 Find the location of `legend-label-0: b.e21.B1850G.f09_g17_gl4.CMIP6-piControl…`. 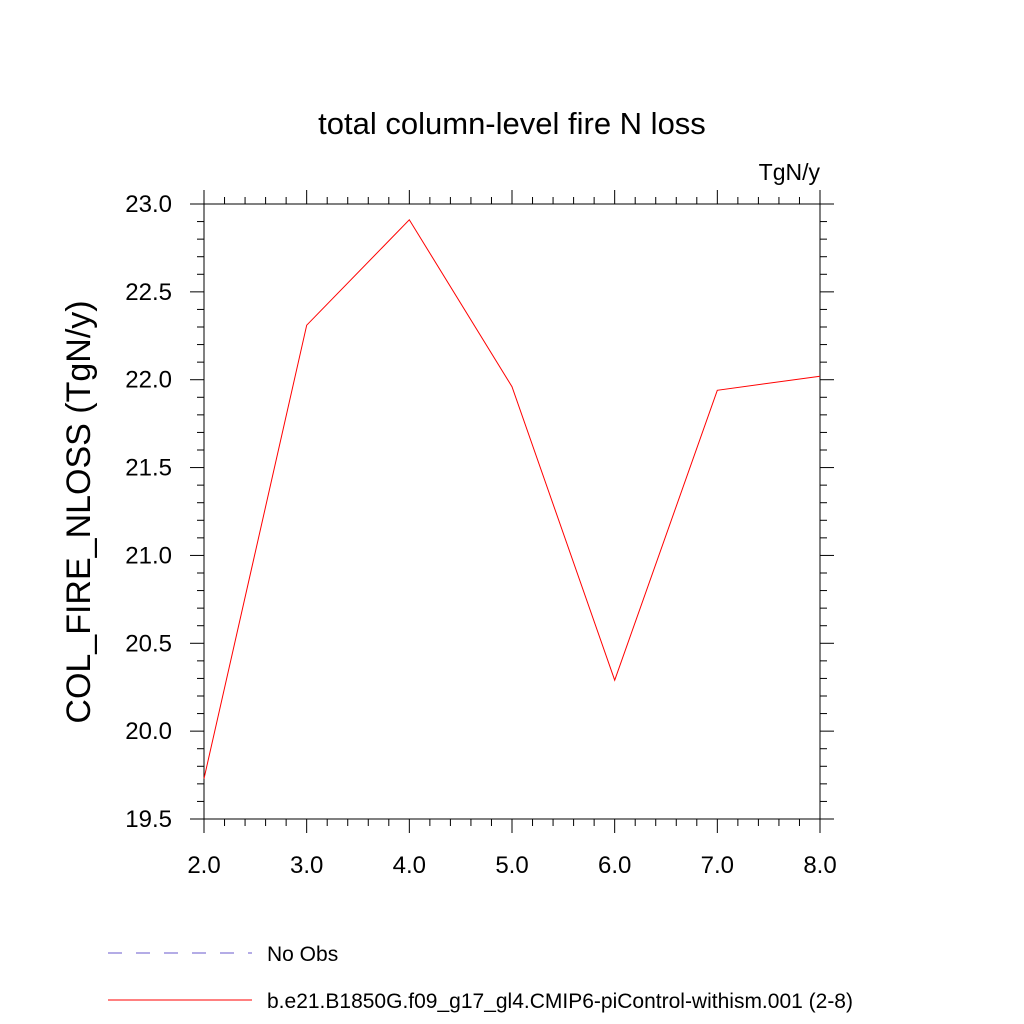

legend-label-0: b.e21.B1850G.f09_g17_gl4.CMIP6-piControl… is located at coordinates (560, 1001).